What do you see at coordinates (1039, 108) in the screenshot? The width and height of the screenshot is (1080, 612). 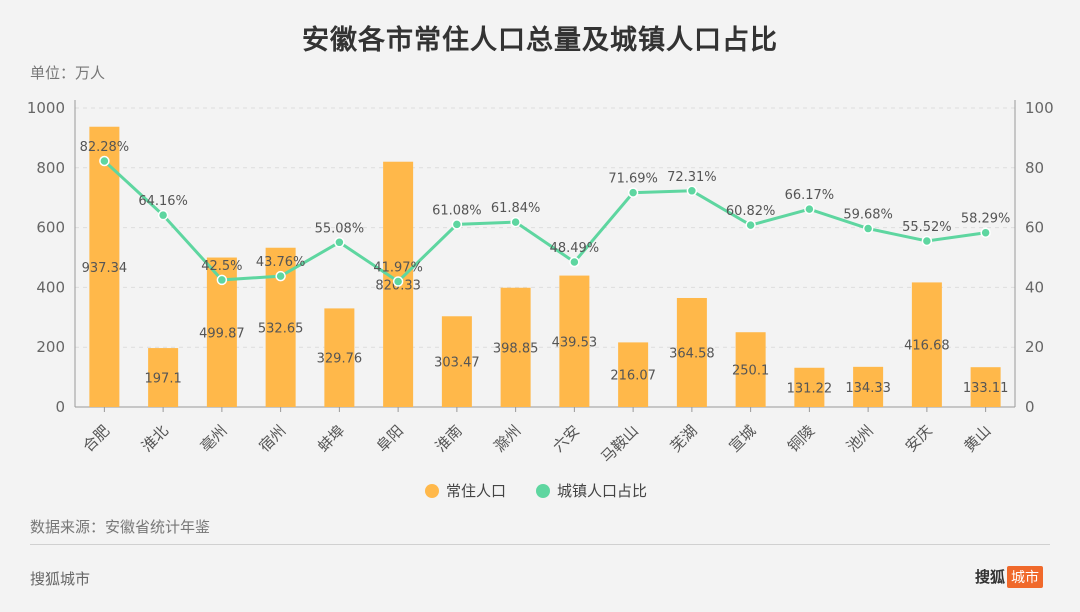 I see `y-right-tick-label: 100` at bounding box center [1039, 108].